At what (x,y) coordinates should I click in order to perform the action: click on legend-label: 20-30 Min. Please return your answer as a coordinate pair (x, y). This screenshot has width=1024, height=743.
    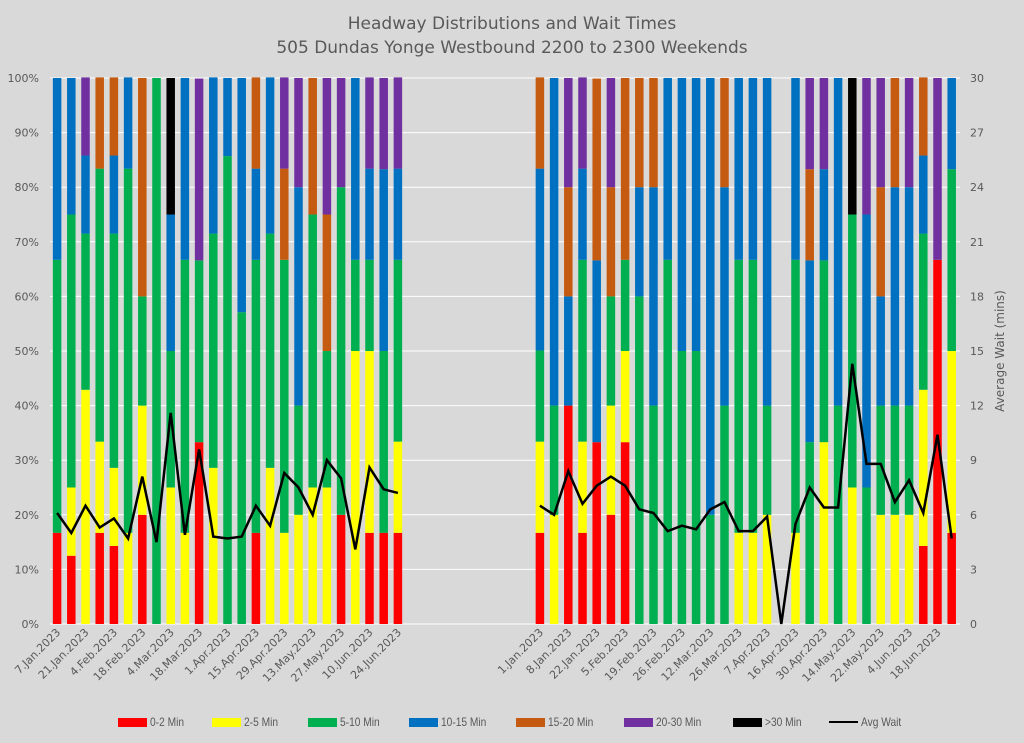
    Looking at the image, I should click on (679, 722).